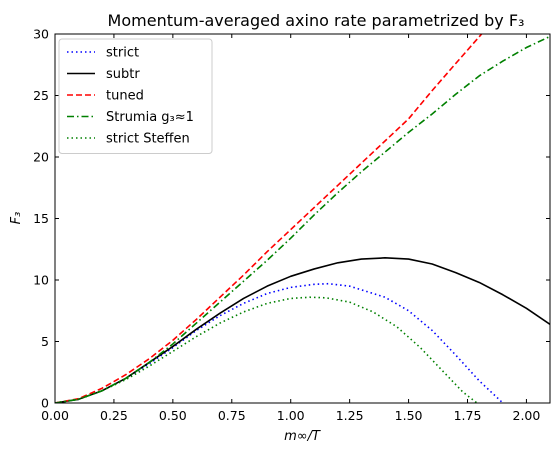 This screenshot has height=452, width=560. Describe the element at coordinates (173, 415) in the screenshot. I see `x-tick-label: 0.50` at that location.